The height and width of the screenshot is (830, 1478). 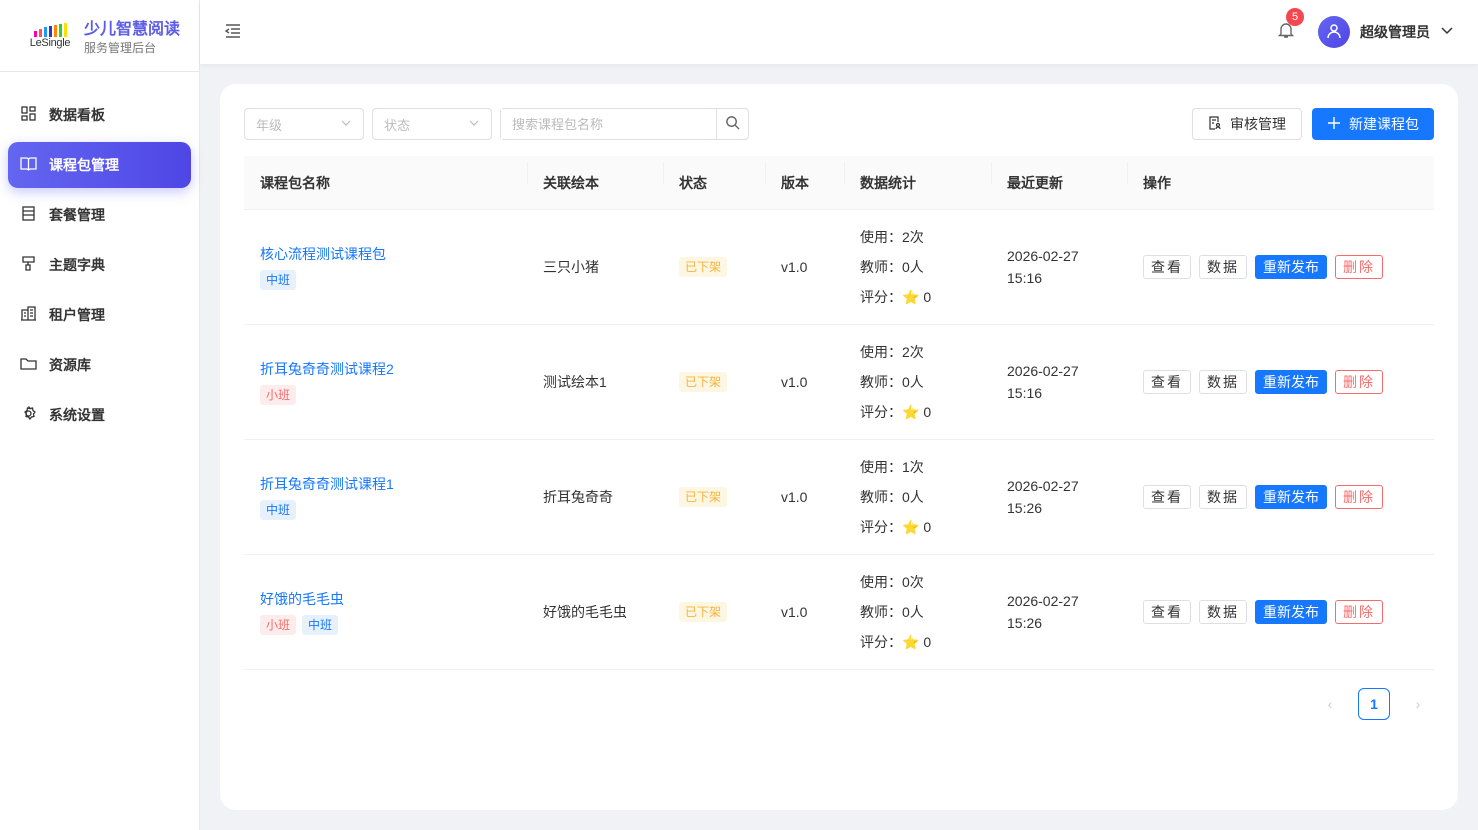 I want to click on next-page-icon: ›, so click(x=1418, y=704).